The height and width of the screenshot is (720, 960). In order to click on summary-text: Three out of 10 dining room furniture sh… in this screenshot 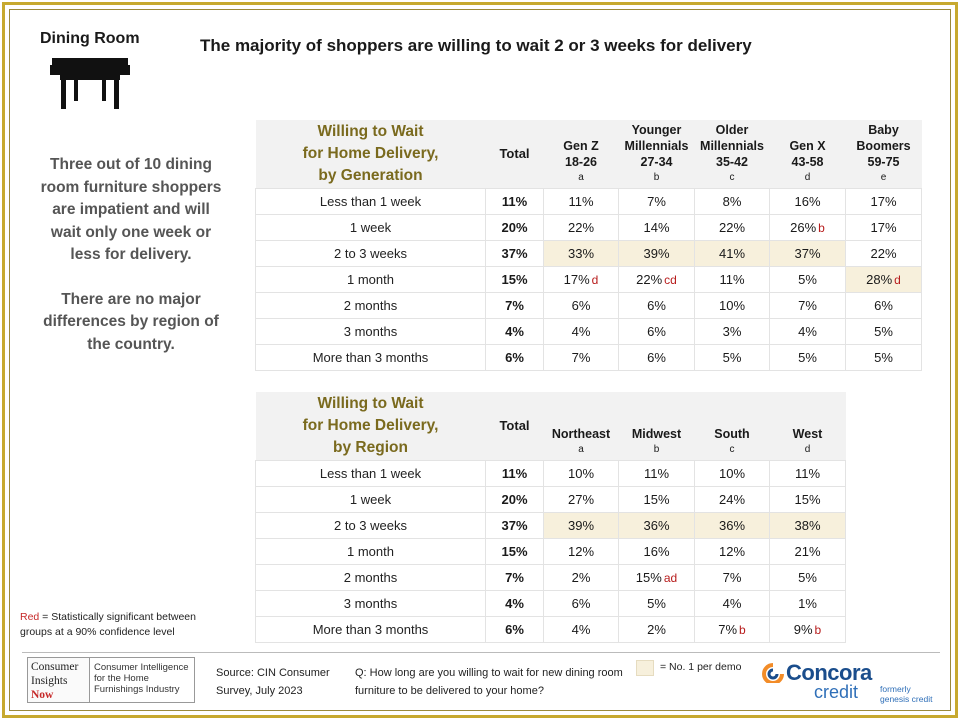, I will do `click(131, 255)`.